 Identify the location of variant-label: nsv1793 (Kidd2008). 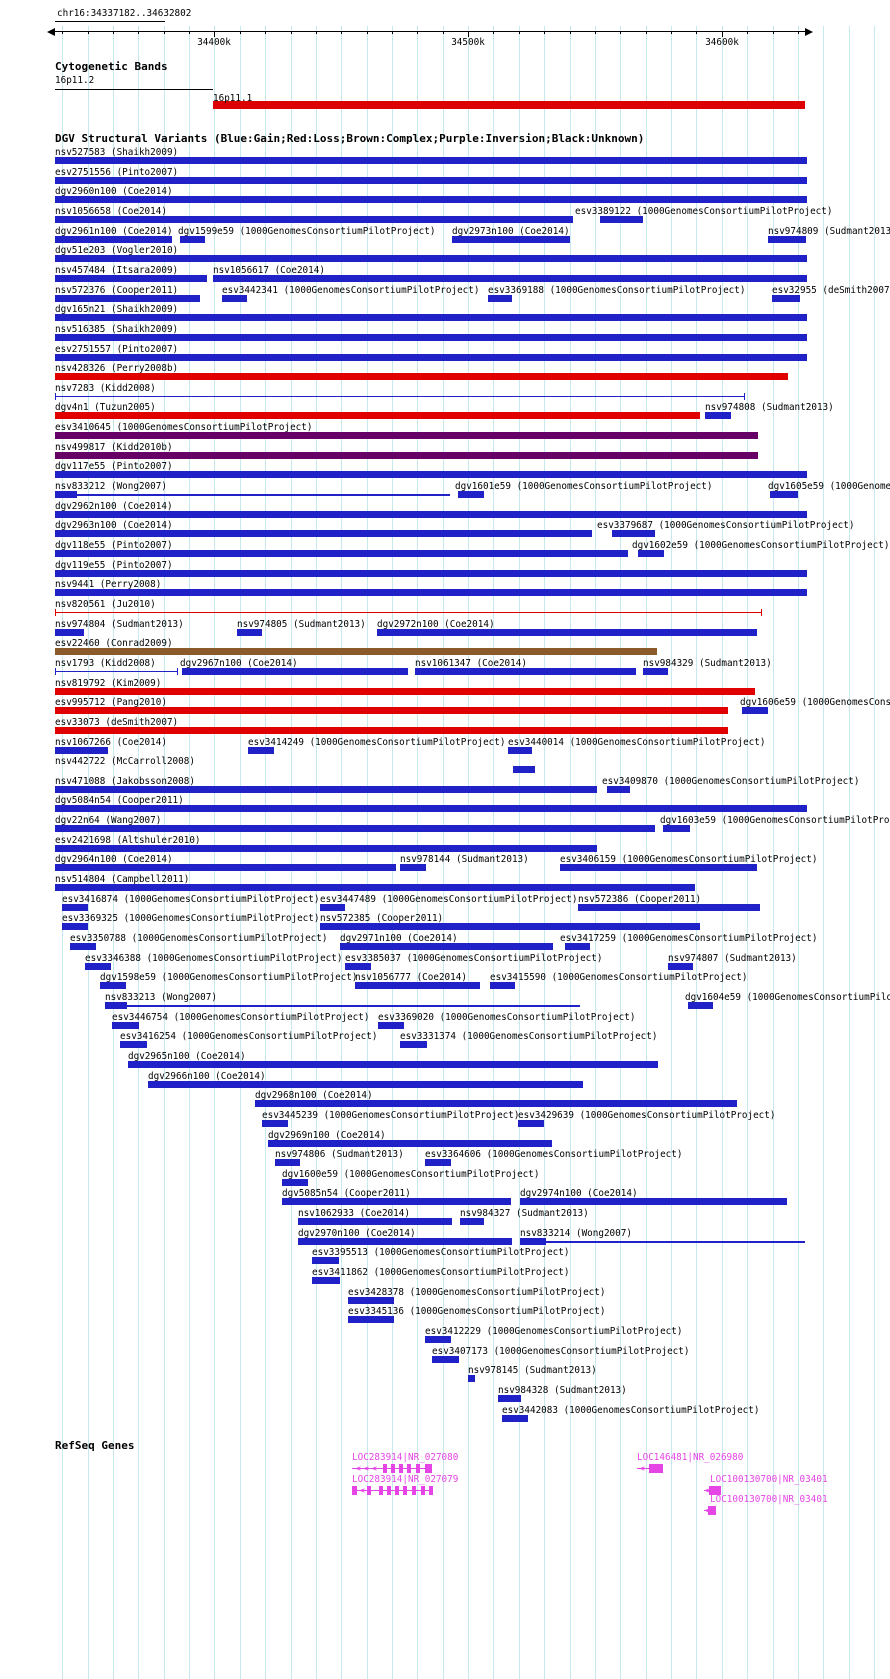
(105, 663).